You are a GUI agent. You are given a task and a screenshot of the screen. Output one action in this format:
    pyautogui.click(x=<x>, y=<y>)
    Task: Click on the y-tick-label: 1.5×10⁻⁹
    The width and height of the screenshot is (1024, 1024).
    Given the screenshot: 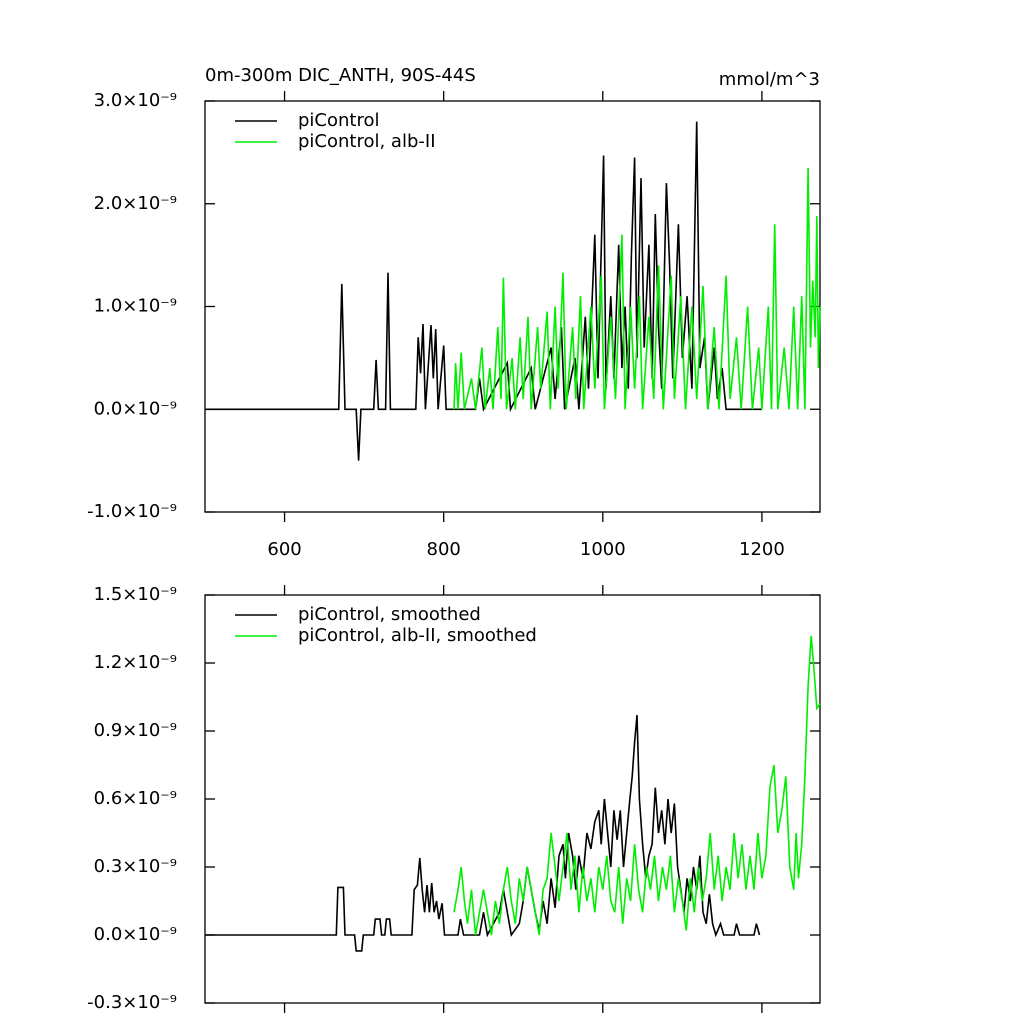 What is the action you would take?
    pyautogui.click(x=135, y=594)
    